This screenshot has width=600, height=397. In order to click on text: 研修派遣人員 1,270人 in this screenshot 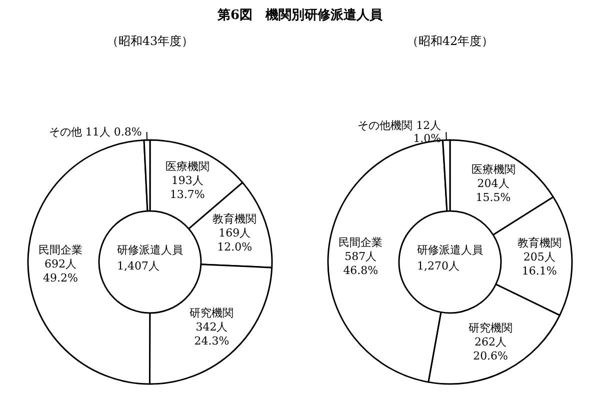, I will do `click(450, 258)`.